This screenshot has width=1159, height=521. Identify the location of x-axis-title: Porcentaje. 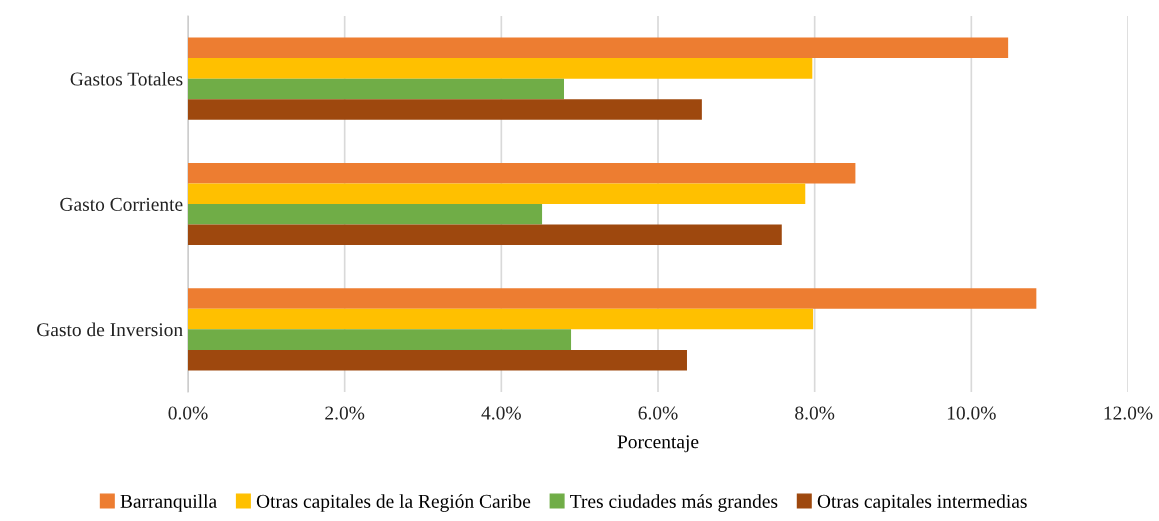
(658, 444).